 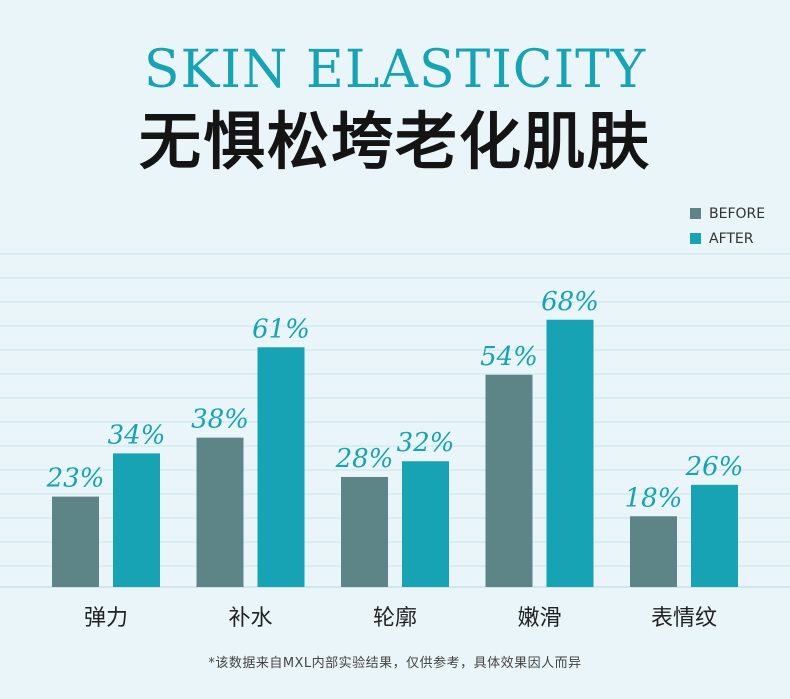 I want to click on legend-label-before: BEFORE, so click(x=737, y=213).